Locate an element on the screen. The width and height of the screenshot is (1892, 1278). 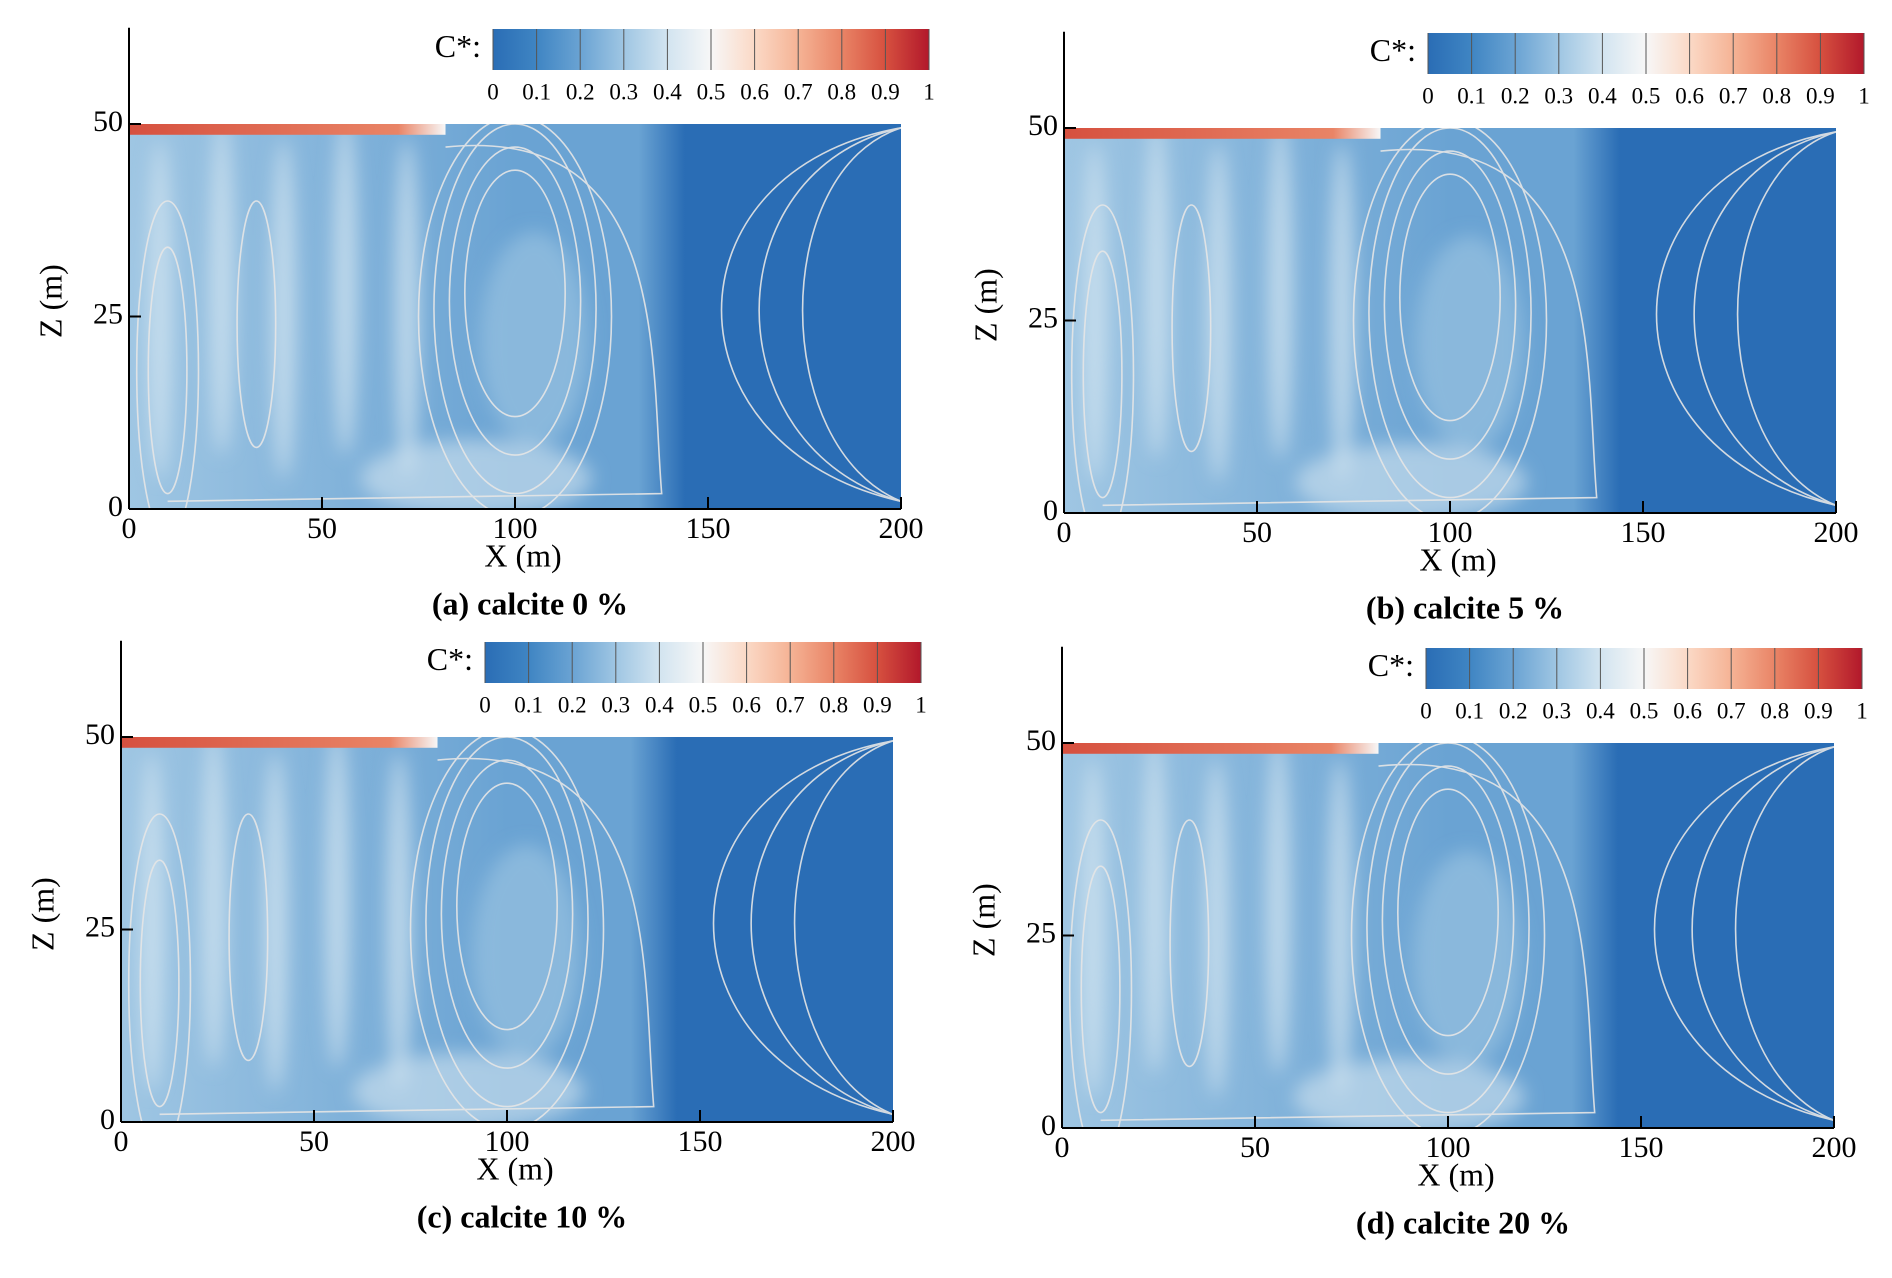
colorbar-tick-label: 0 is located at coordinates (1426, 710).